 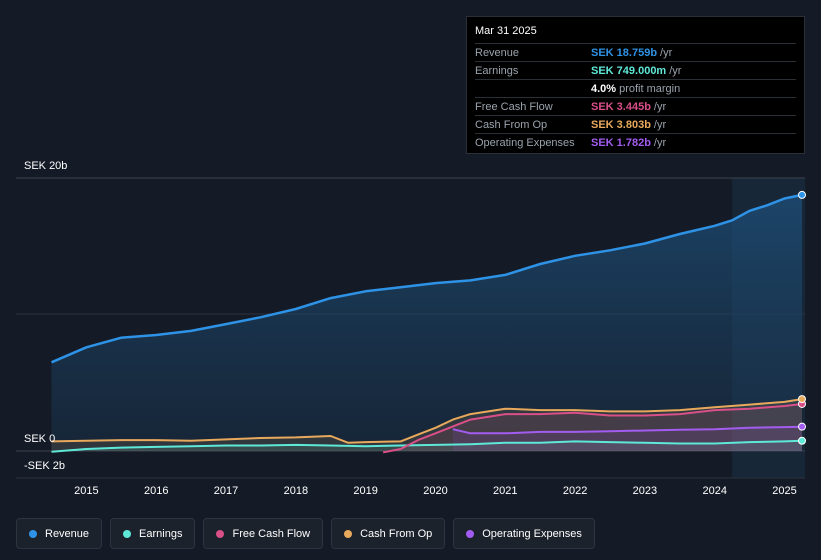 I want to click on x-tick-label: 2016, so click(x=156, y=491).